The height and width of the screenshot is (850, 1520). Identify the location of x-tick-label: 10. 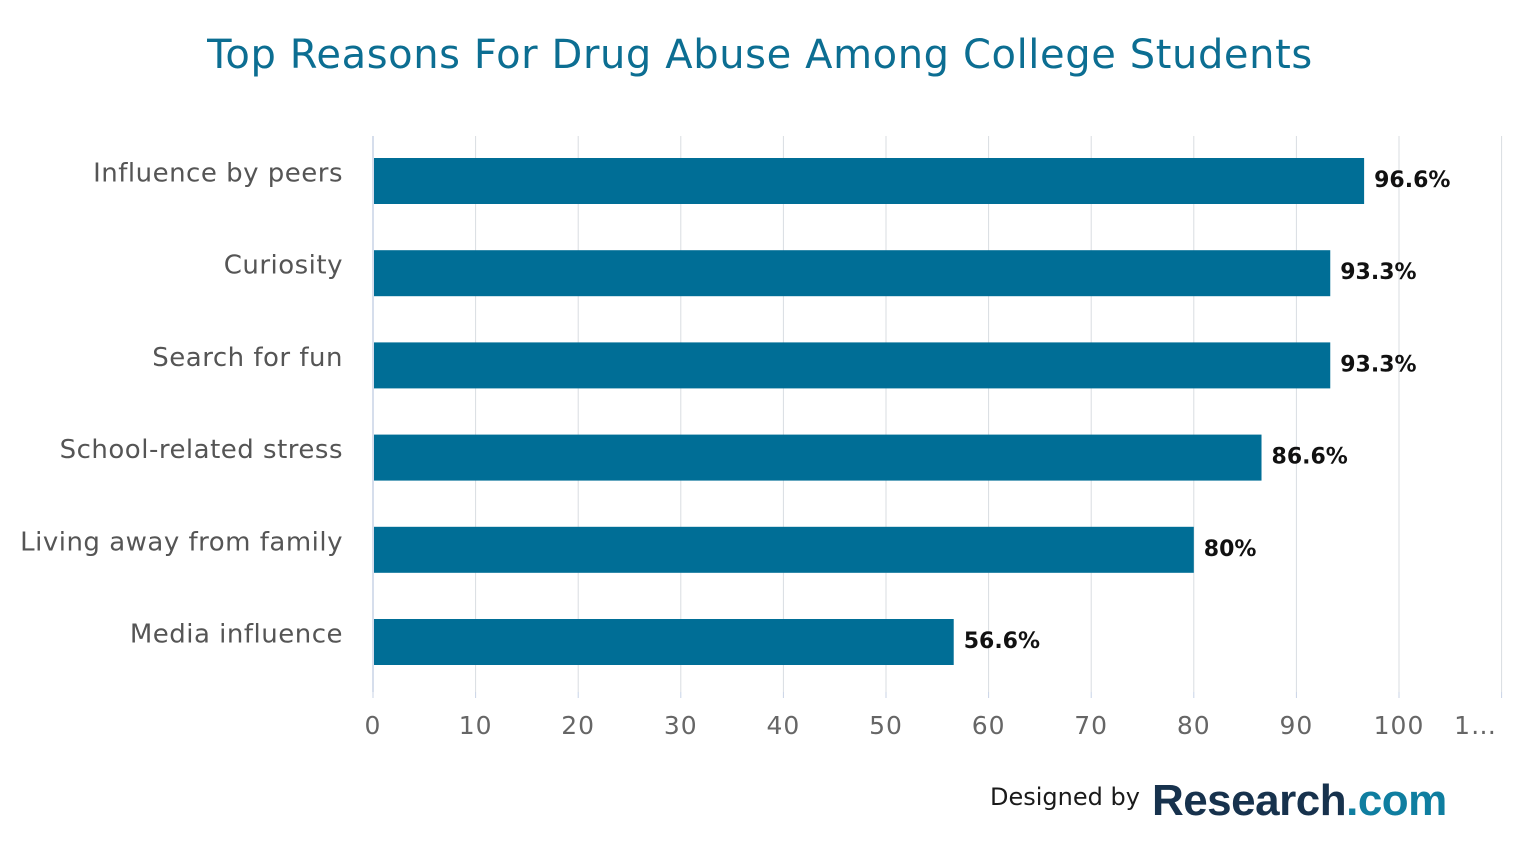
(476, 725).